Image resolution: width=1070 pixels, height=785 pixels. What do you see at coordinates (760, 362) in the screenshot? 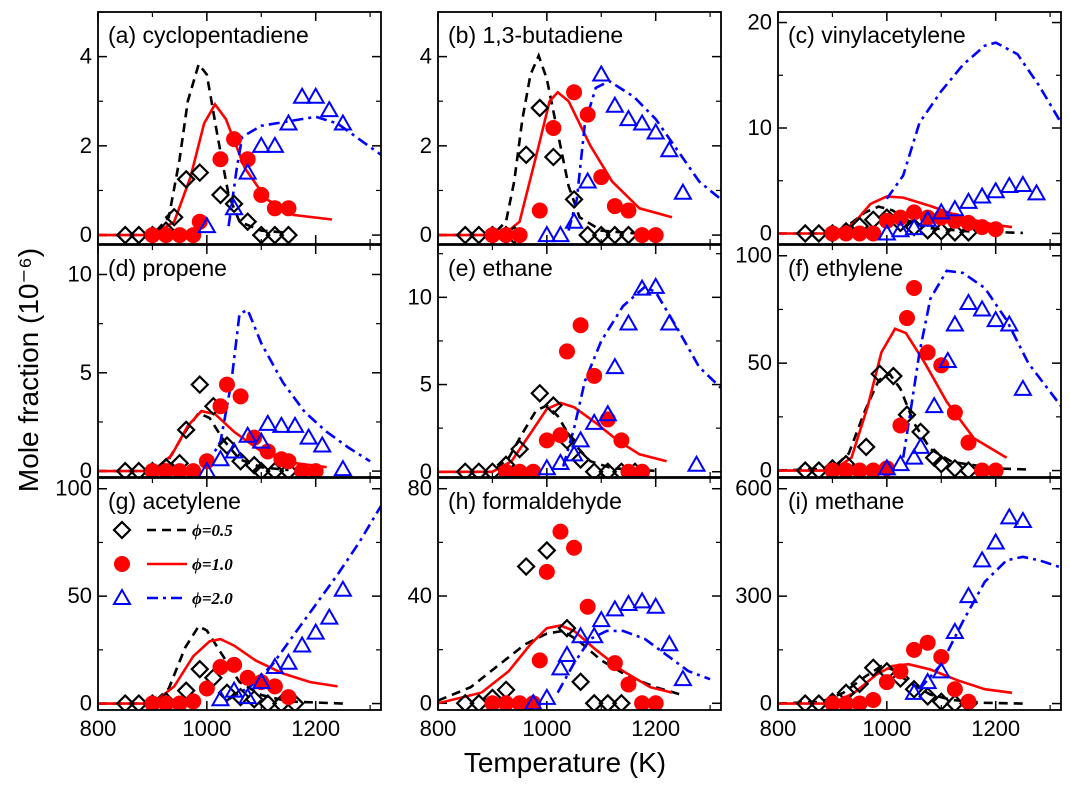
I see `y-tick-label: 50` at bounding box center [760, 362].